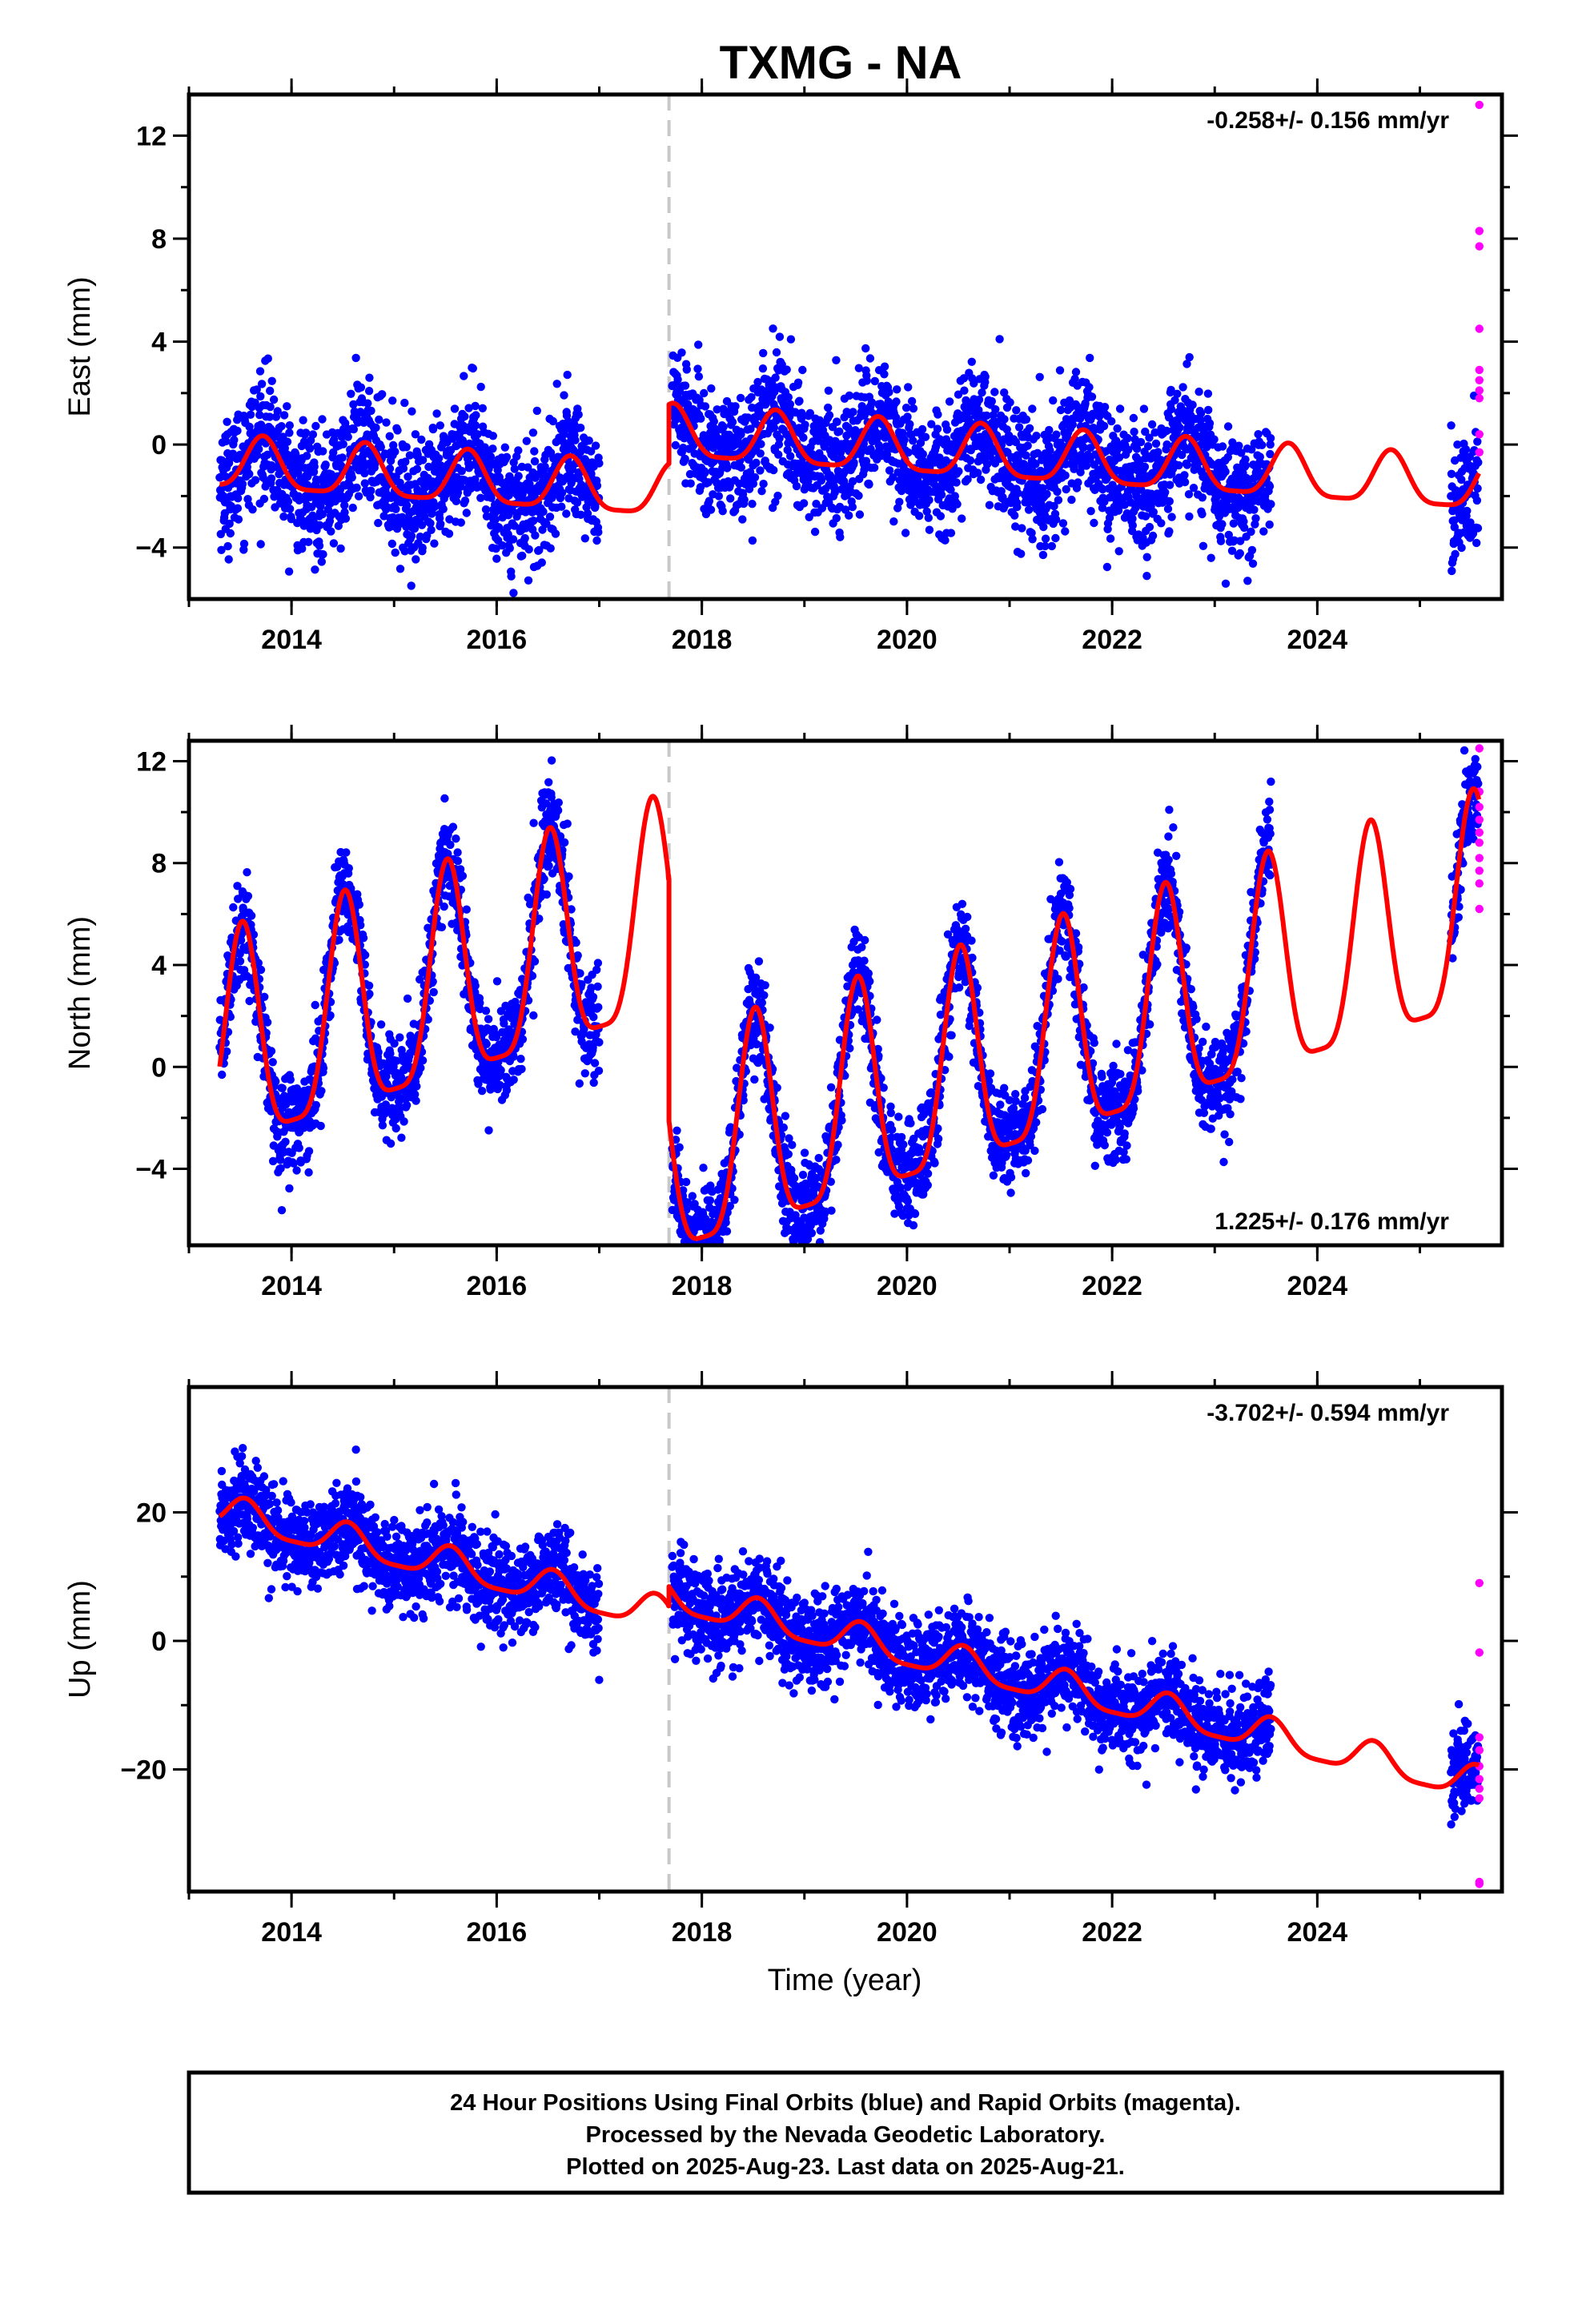 This screenshot has height=2324, width=1582. I want to click on rapid-orbit-point, so click(1479, 329).